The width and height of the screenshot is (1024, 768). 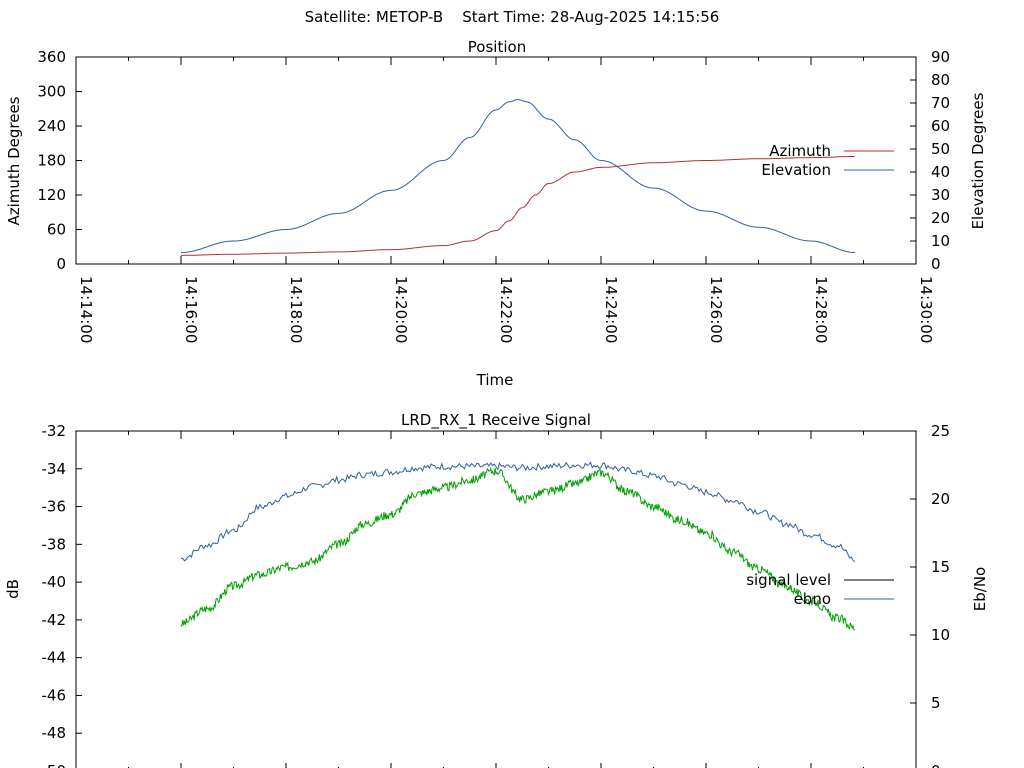 I want to click on receive-signal-series, so click(x=518, y=546).